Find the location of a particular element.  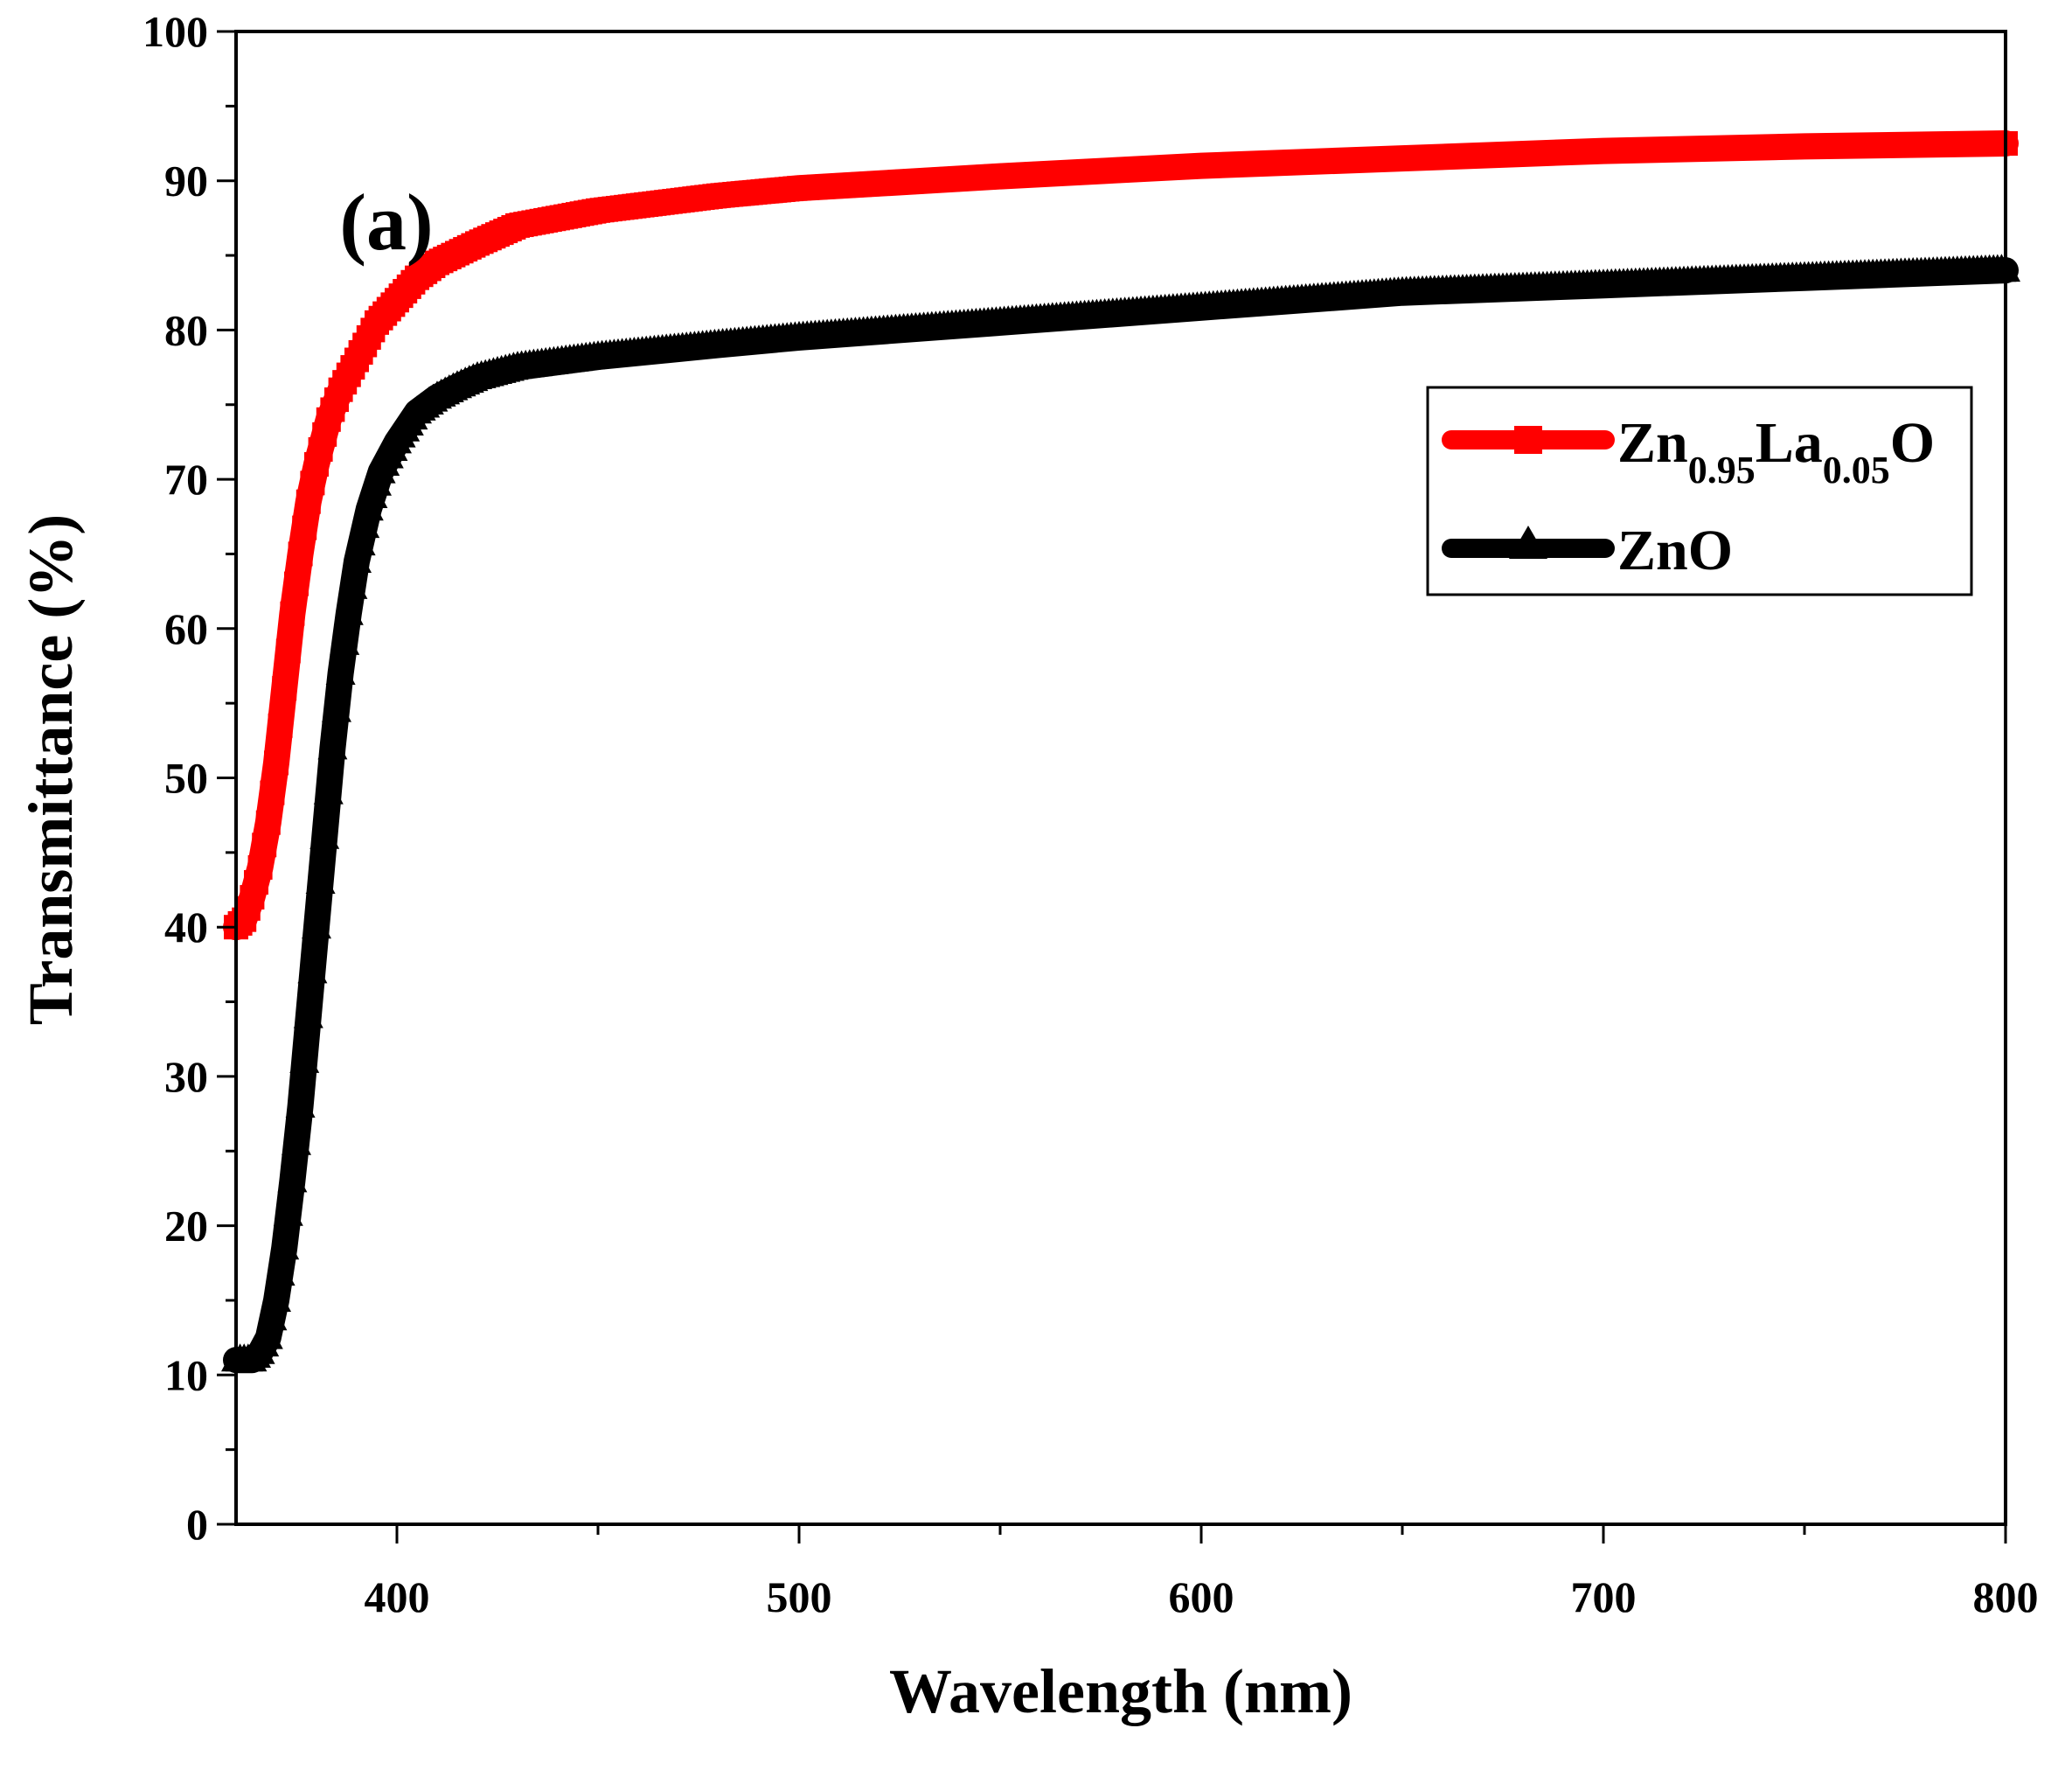

x-axis-title: Wavelength (nm) is located at coordinates (1120, 1691).